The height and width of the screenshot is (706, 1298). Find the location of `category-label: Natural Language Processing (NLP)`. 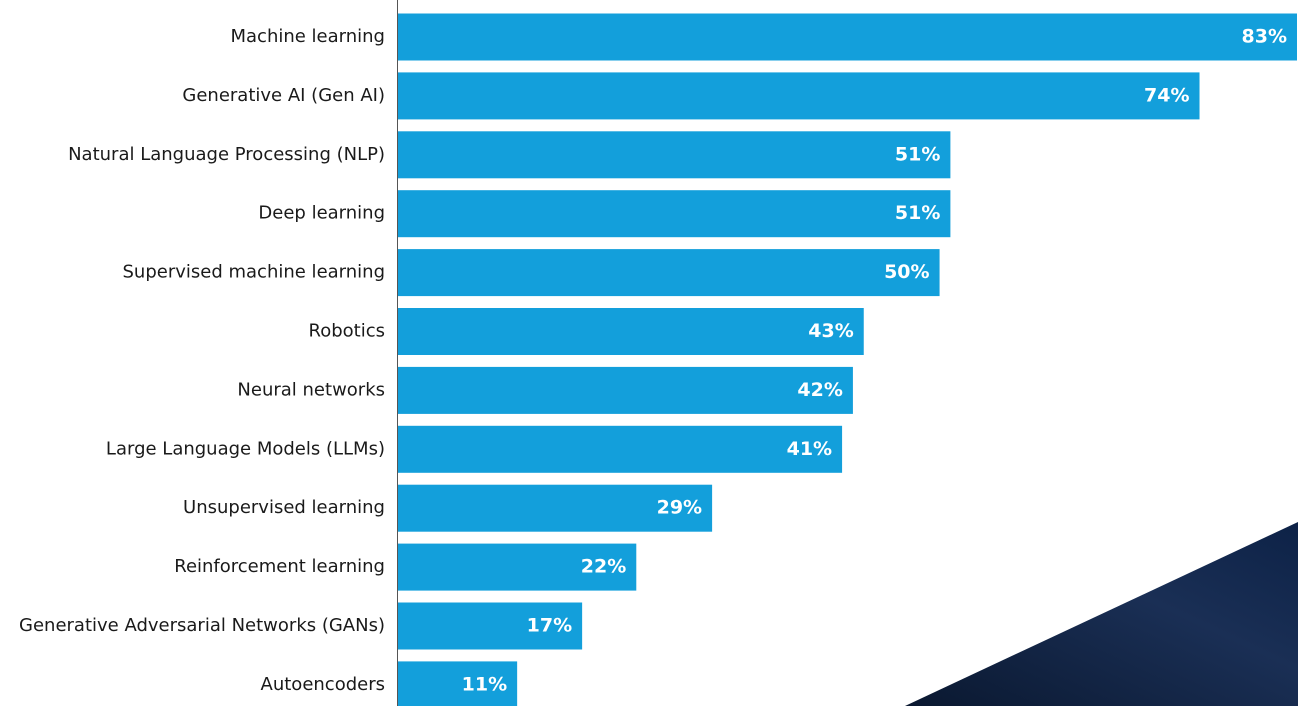

category-label: Natural Language Processing (NLP) is located at coordinates (226, 154).